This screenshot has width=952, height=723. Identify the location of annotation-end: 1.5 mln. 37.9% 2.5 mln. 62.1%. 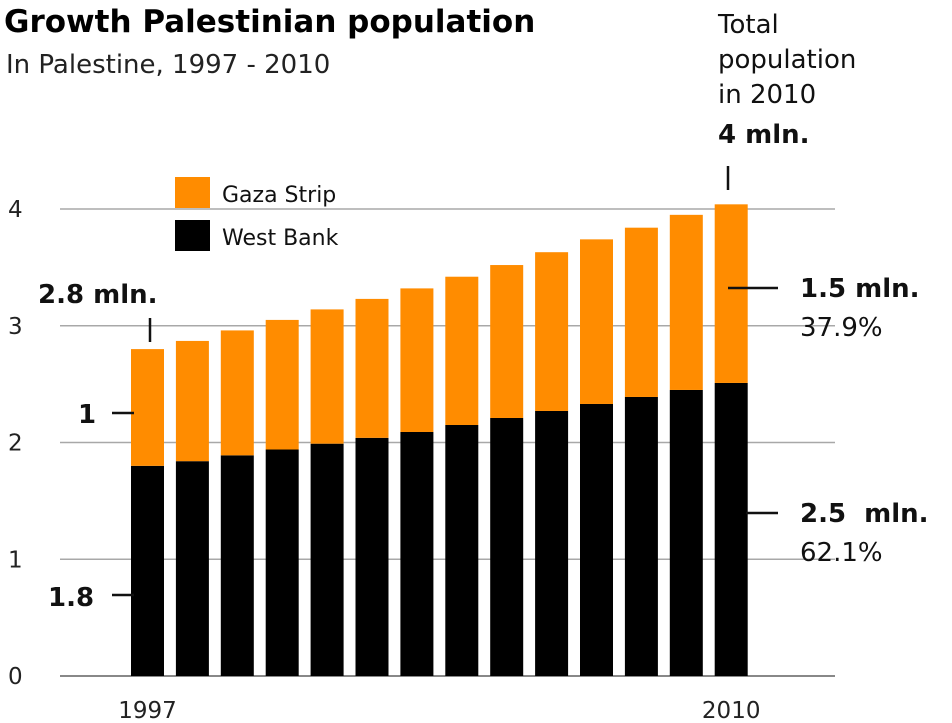
(828, 421).